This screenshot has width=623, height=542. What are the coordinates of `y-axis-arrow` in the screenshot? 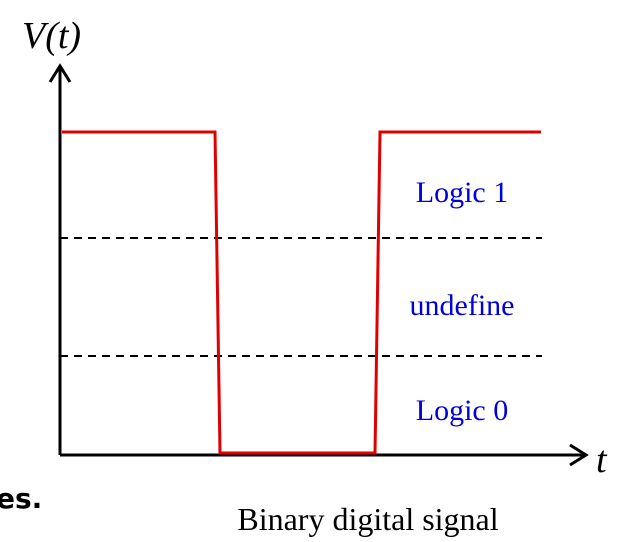 It's located at (60, 73).